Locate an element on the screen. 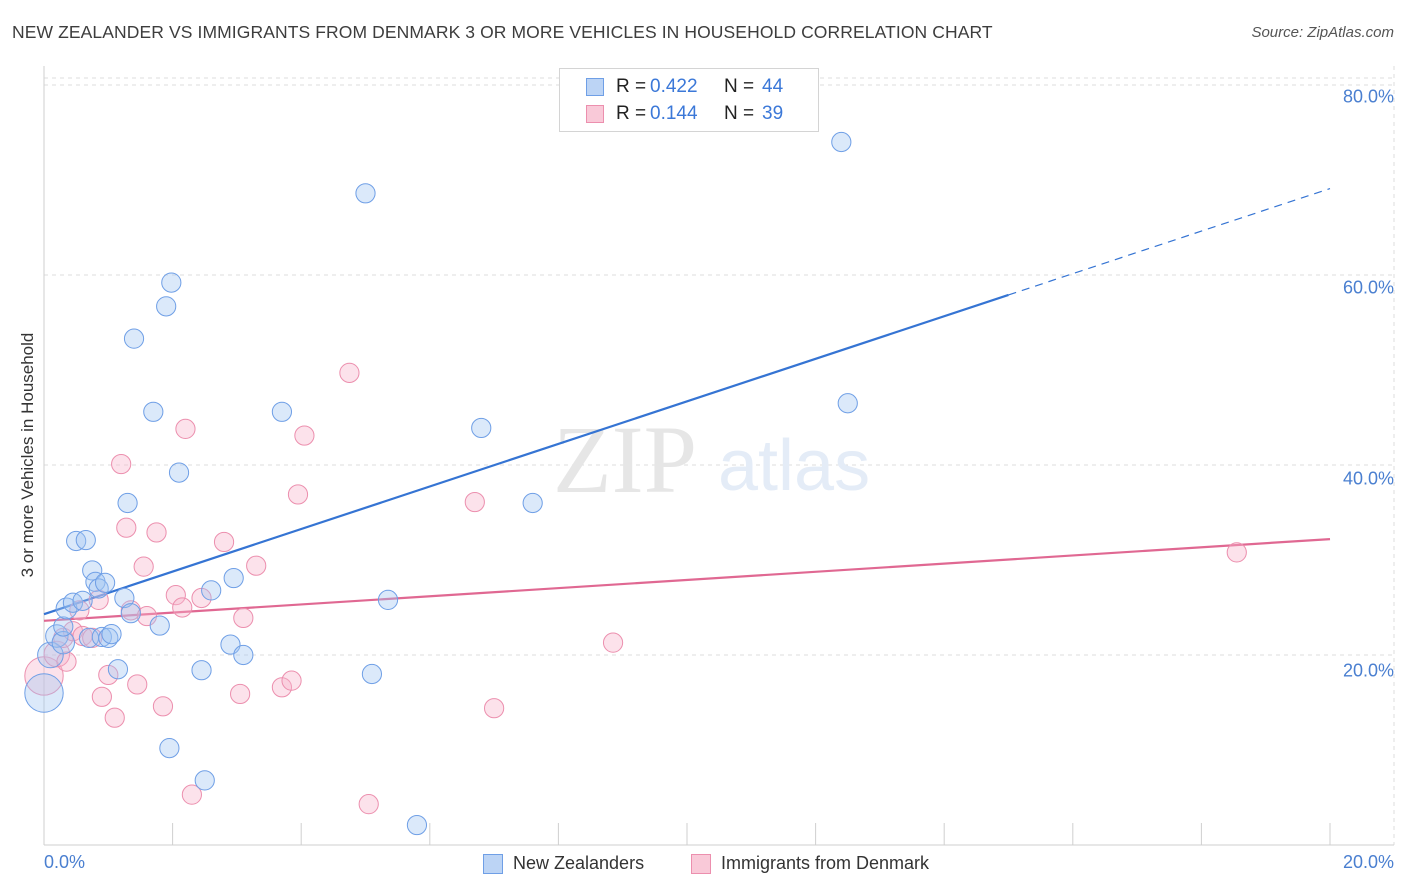  legend-row-blue: R = 0.422 N = 44 is located at coordinates (684, 87).